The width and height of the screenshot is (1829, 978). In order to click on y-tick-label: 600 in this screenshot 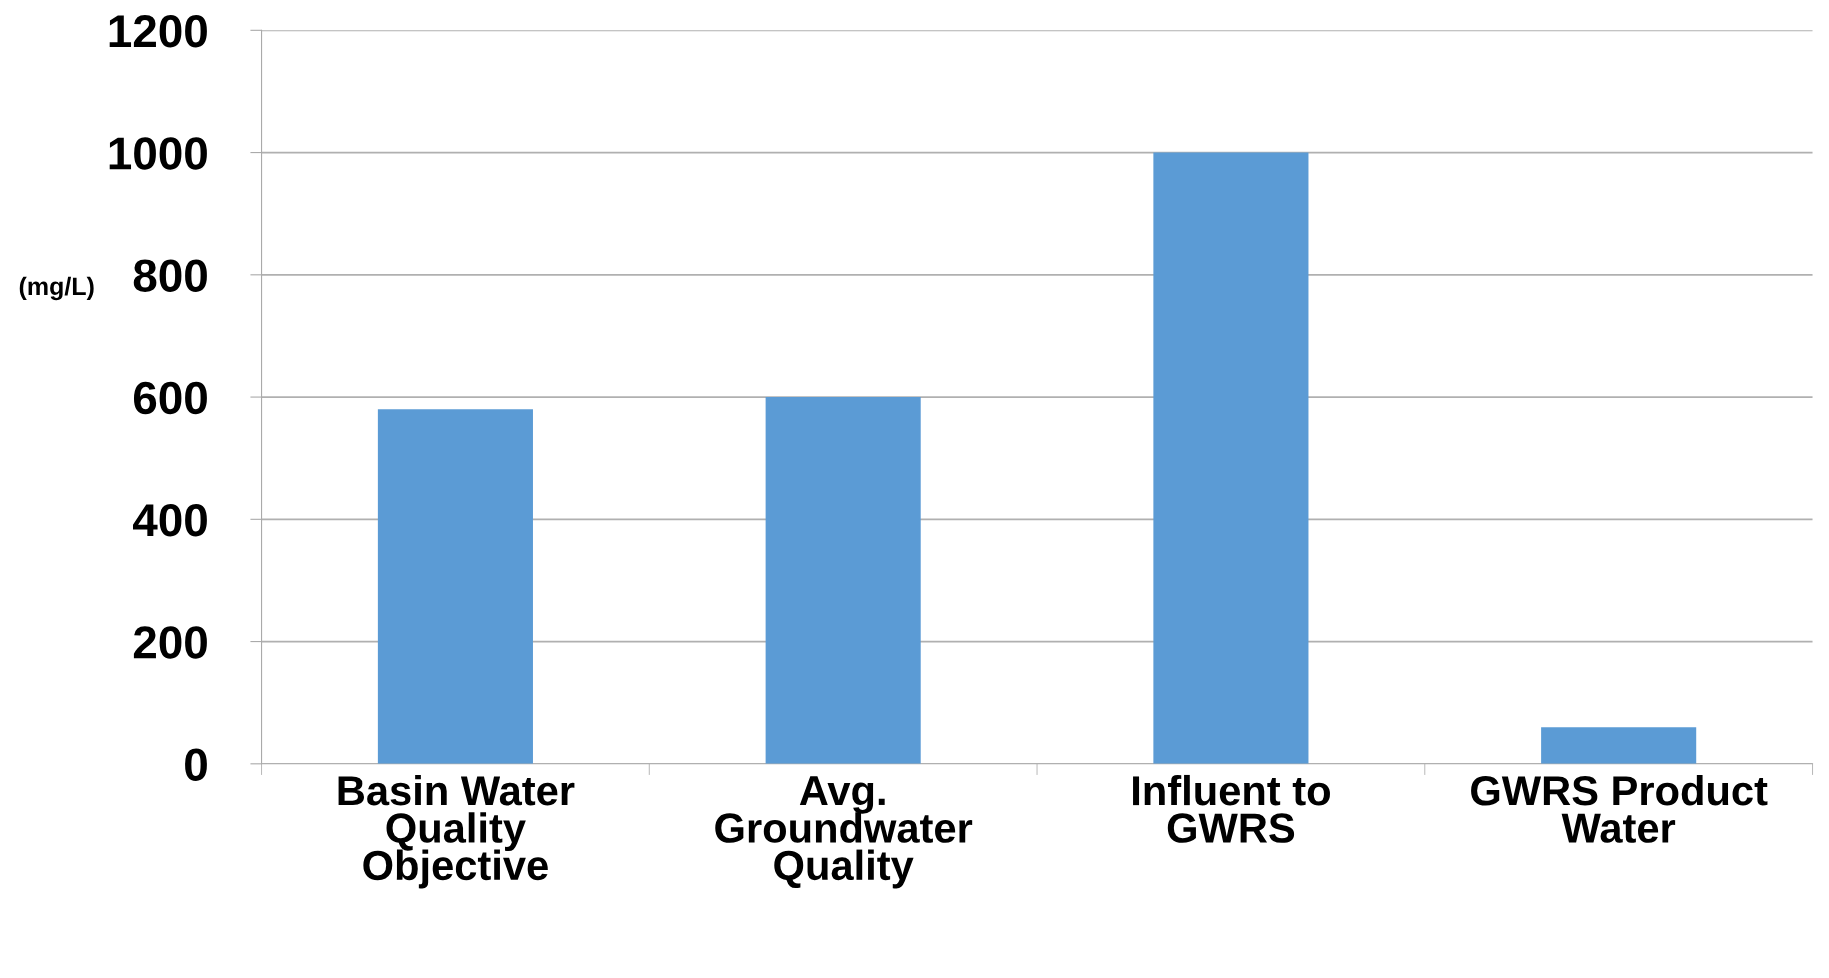, I will do `click(170, 398)`.